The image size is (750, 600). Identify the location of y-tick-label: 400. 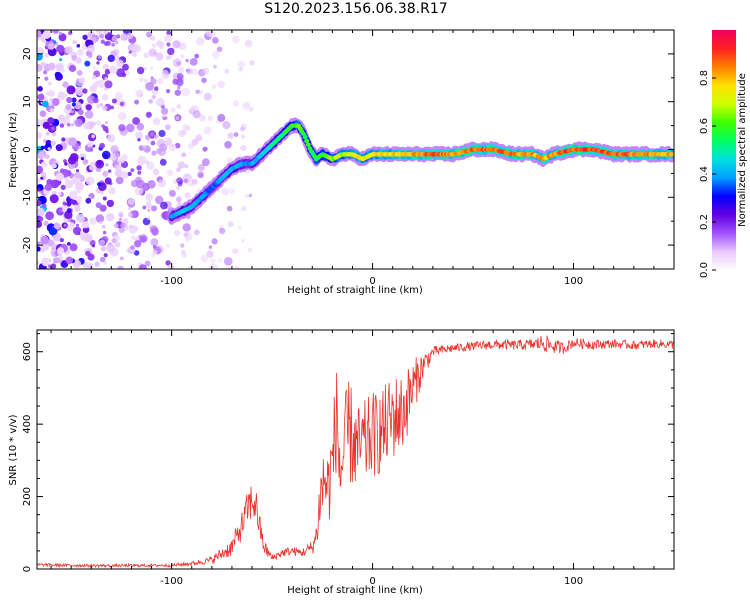
(27, 424).